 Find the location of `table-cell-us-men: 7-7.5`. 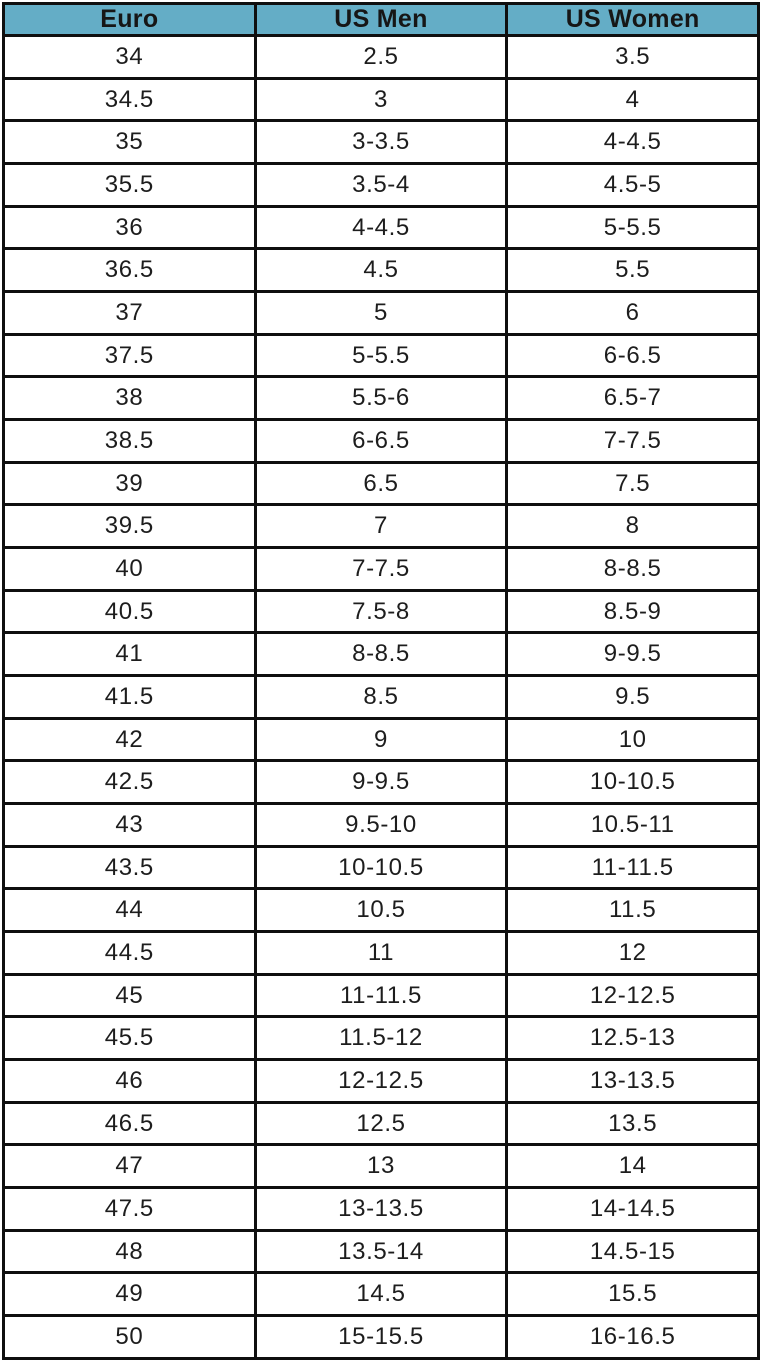

table-cell-us-men: 7-7.5 is located at coordinates (381, 569).